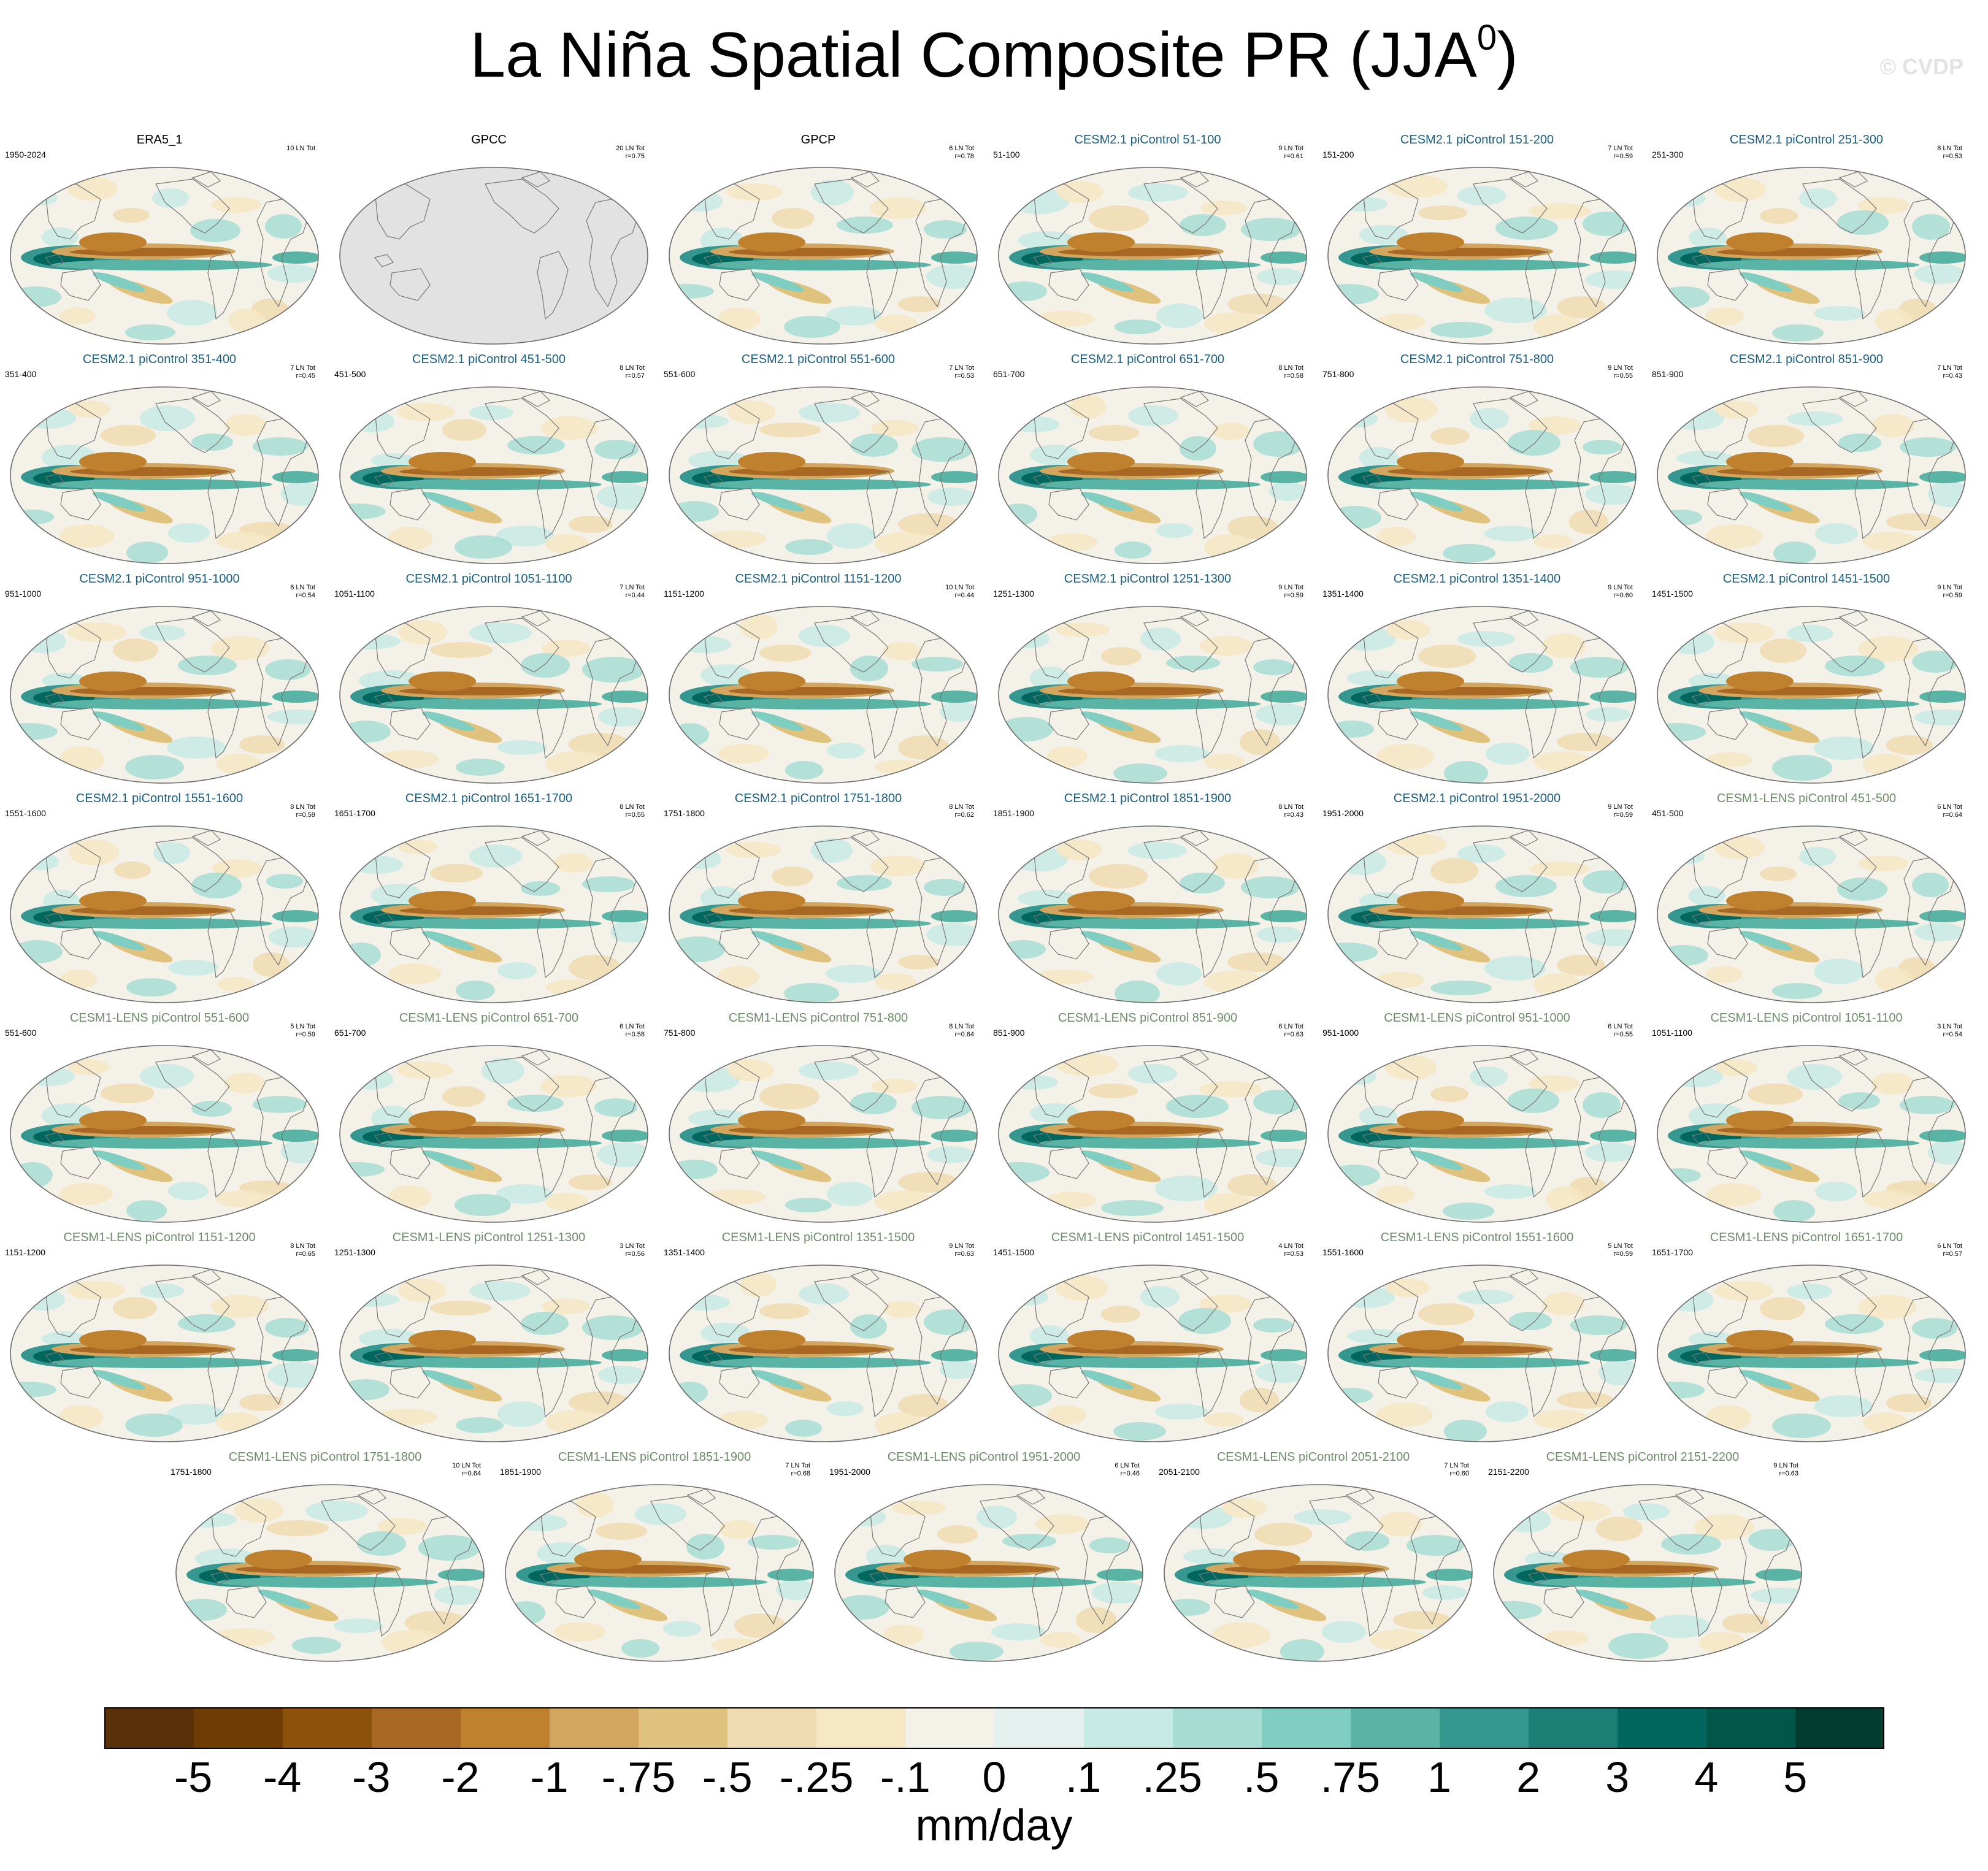 The width and height of the screenshot is (1988, 1871). I want to click on colorbar-tick-label: -3, so click(371, 1777).